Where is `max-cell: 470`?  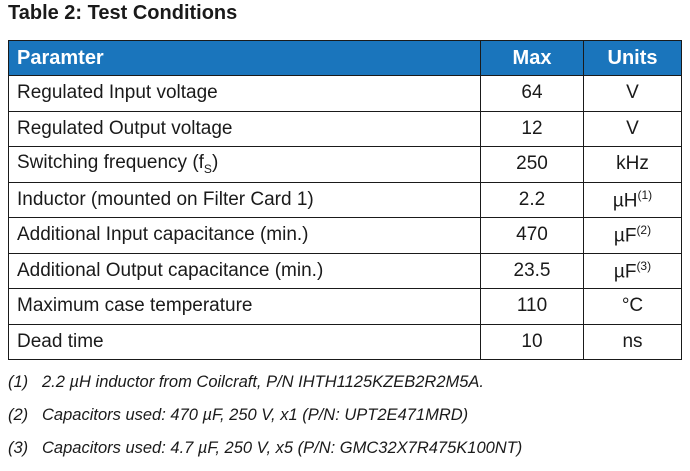
max-cell: 470 is located at coordinates (532, 235).